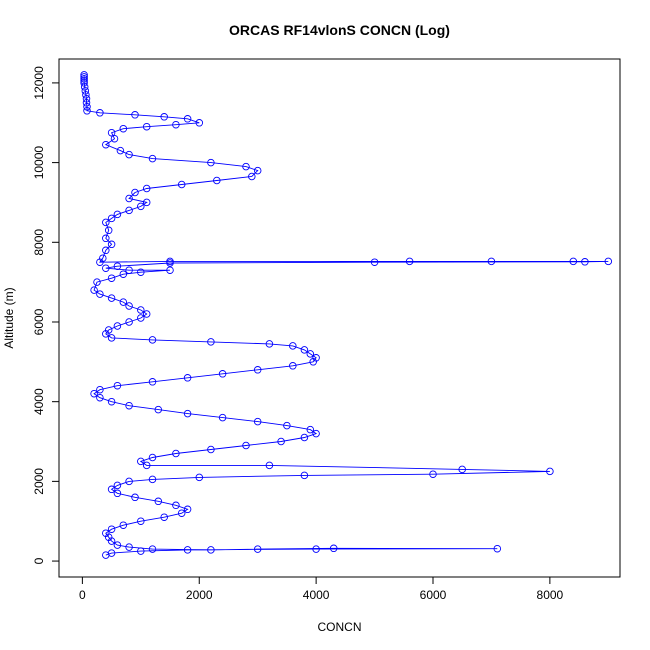  I want to click on y-tick-label: 12000, so click(39, 83).